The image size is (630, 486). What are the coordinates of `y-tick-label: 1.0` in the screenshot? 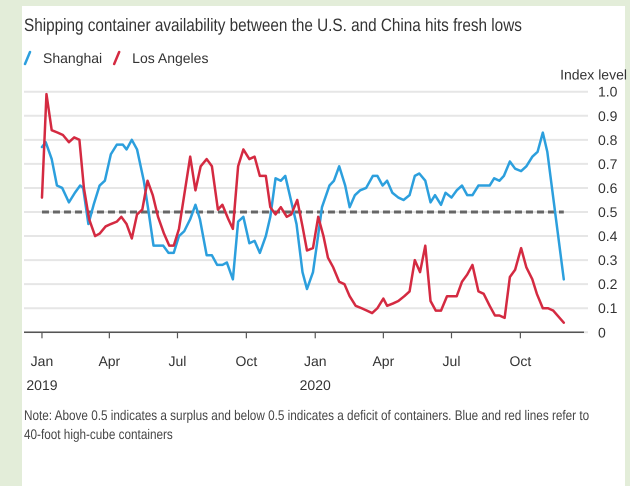 It's located at (608, 92).